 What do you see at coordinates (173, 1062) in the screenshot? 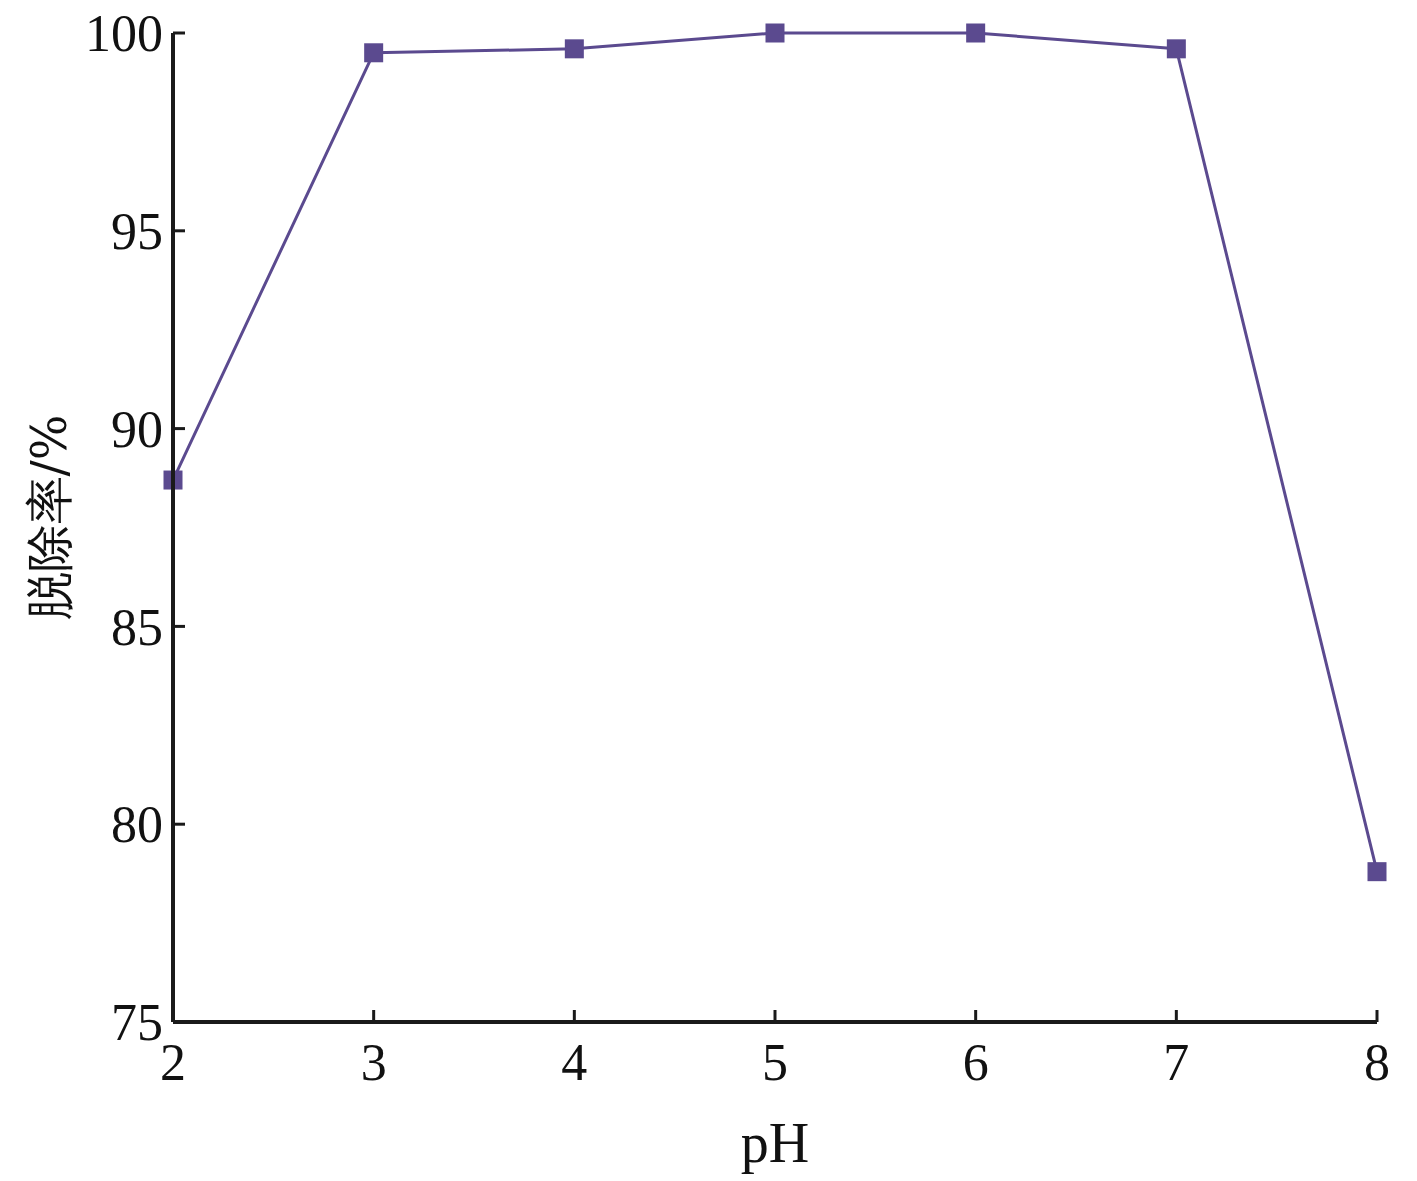
I see `x-tick-label: 2` at bounding box center [173, 1062].